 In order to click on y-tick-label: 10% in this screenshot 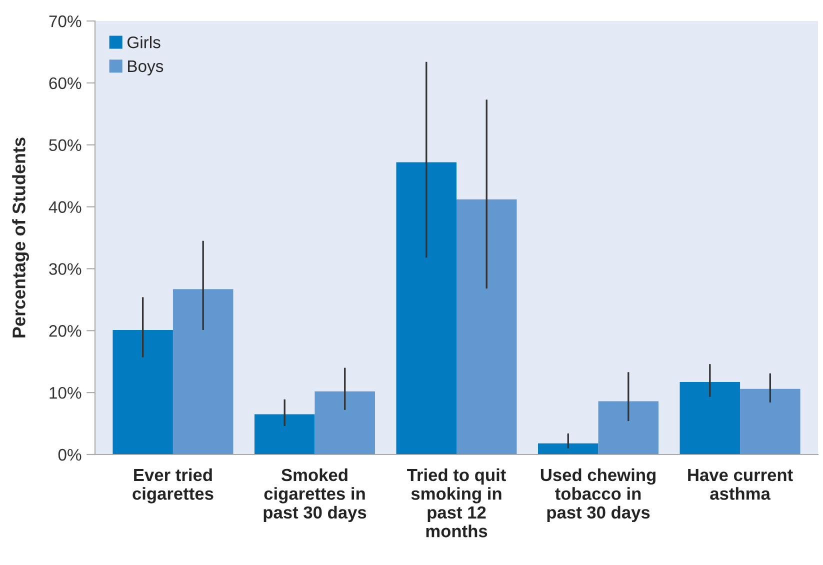, I will do `click(66, 392)`.